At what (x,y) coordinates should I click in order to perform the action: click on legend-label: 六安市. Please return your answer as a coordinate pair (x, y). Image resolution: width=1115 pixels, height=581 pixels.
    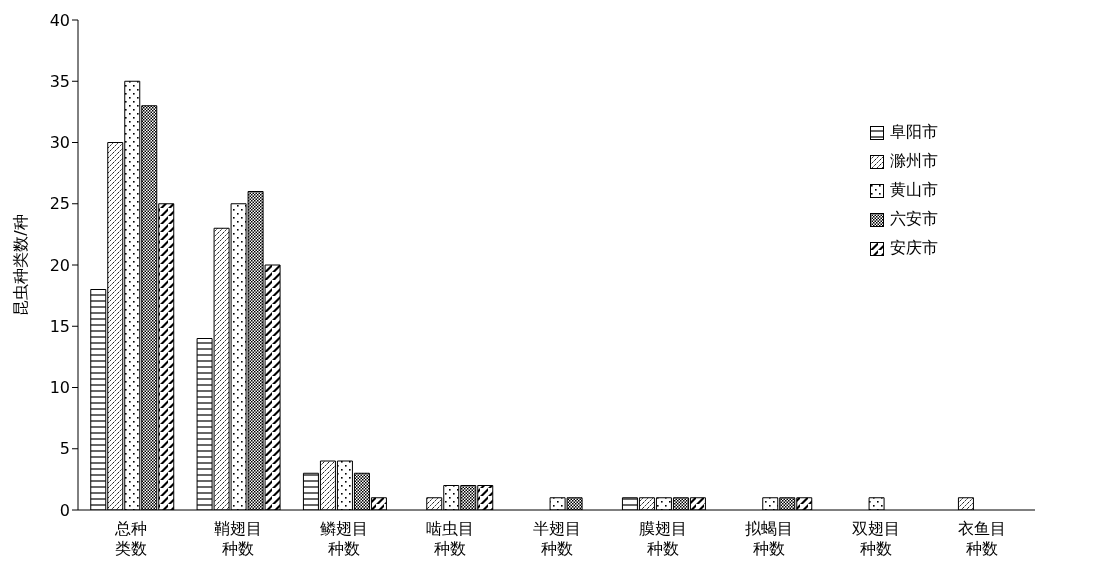
    Looking at the image, I should click on (914, 219).